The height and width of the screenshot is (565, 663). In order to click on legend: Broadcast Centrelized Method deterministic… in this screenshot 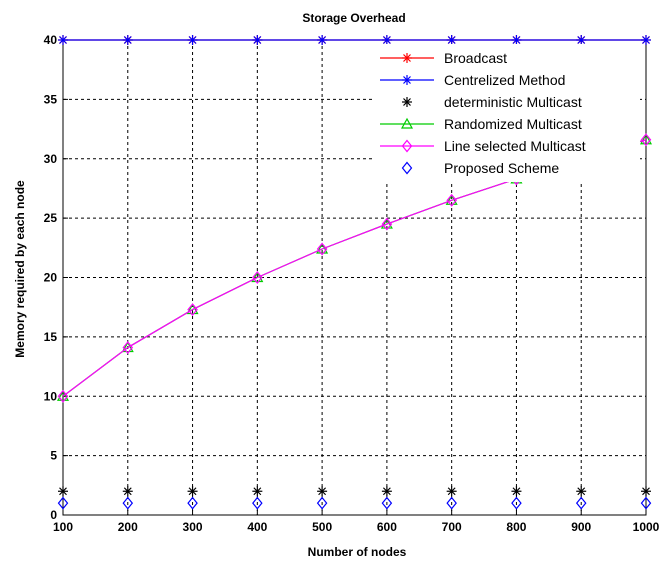, I will do `click(506, 113)`.